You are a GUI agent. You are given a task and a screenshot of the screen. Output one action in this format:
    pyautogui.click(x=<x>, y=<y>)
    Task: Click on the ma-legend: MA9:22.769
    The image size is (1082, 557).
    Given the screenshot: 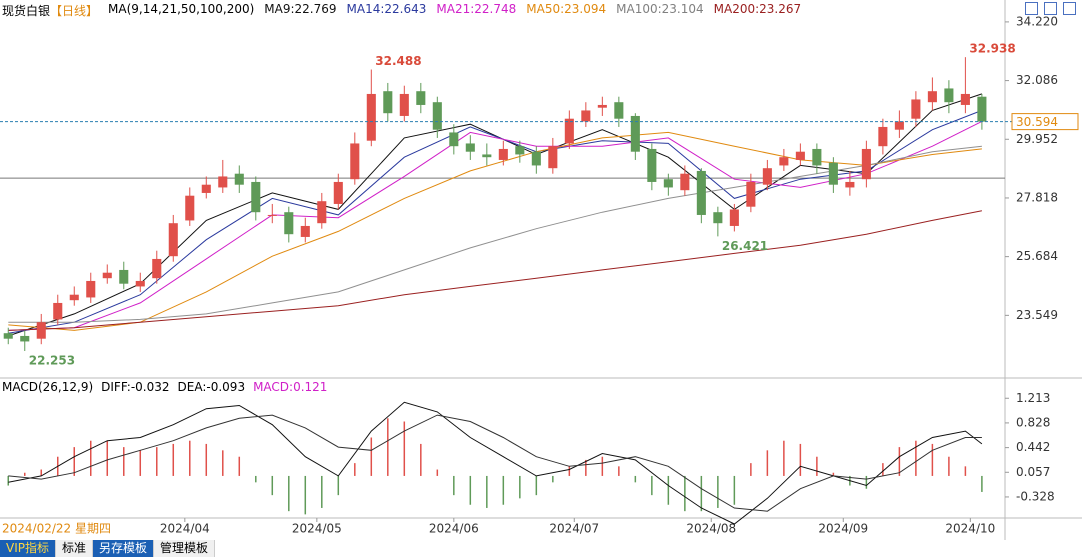 What is the action you would take?
    pyautogui.click(x=300, y=9)
    